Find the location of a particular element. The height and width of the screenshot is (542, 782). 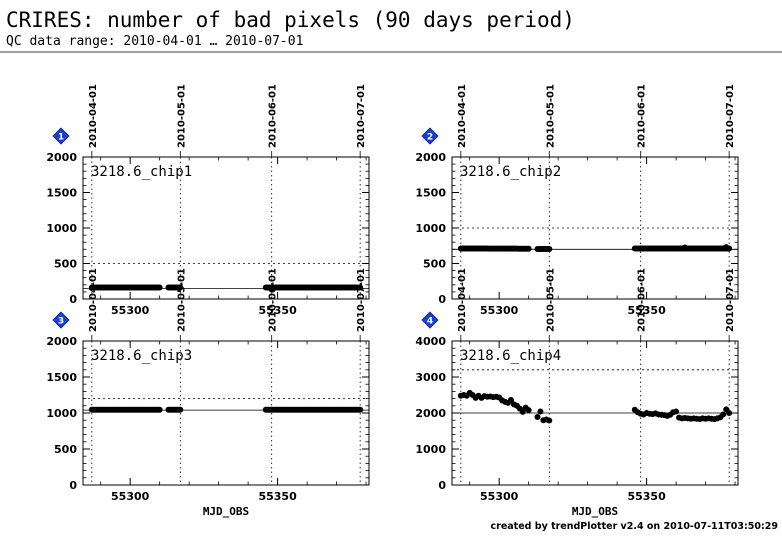

panel-badge-number: 1 is located at coordinates (61, 138).